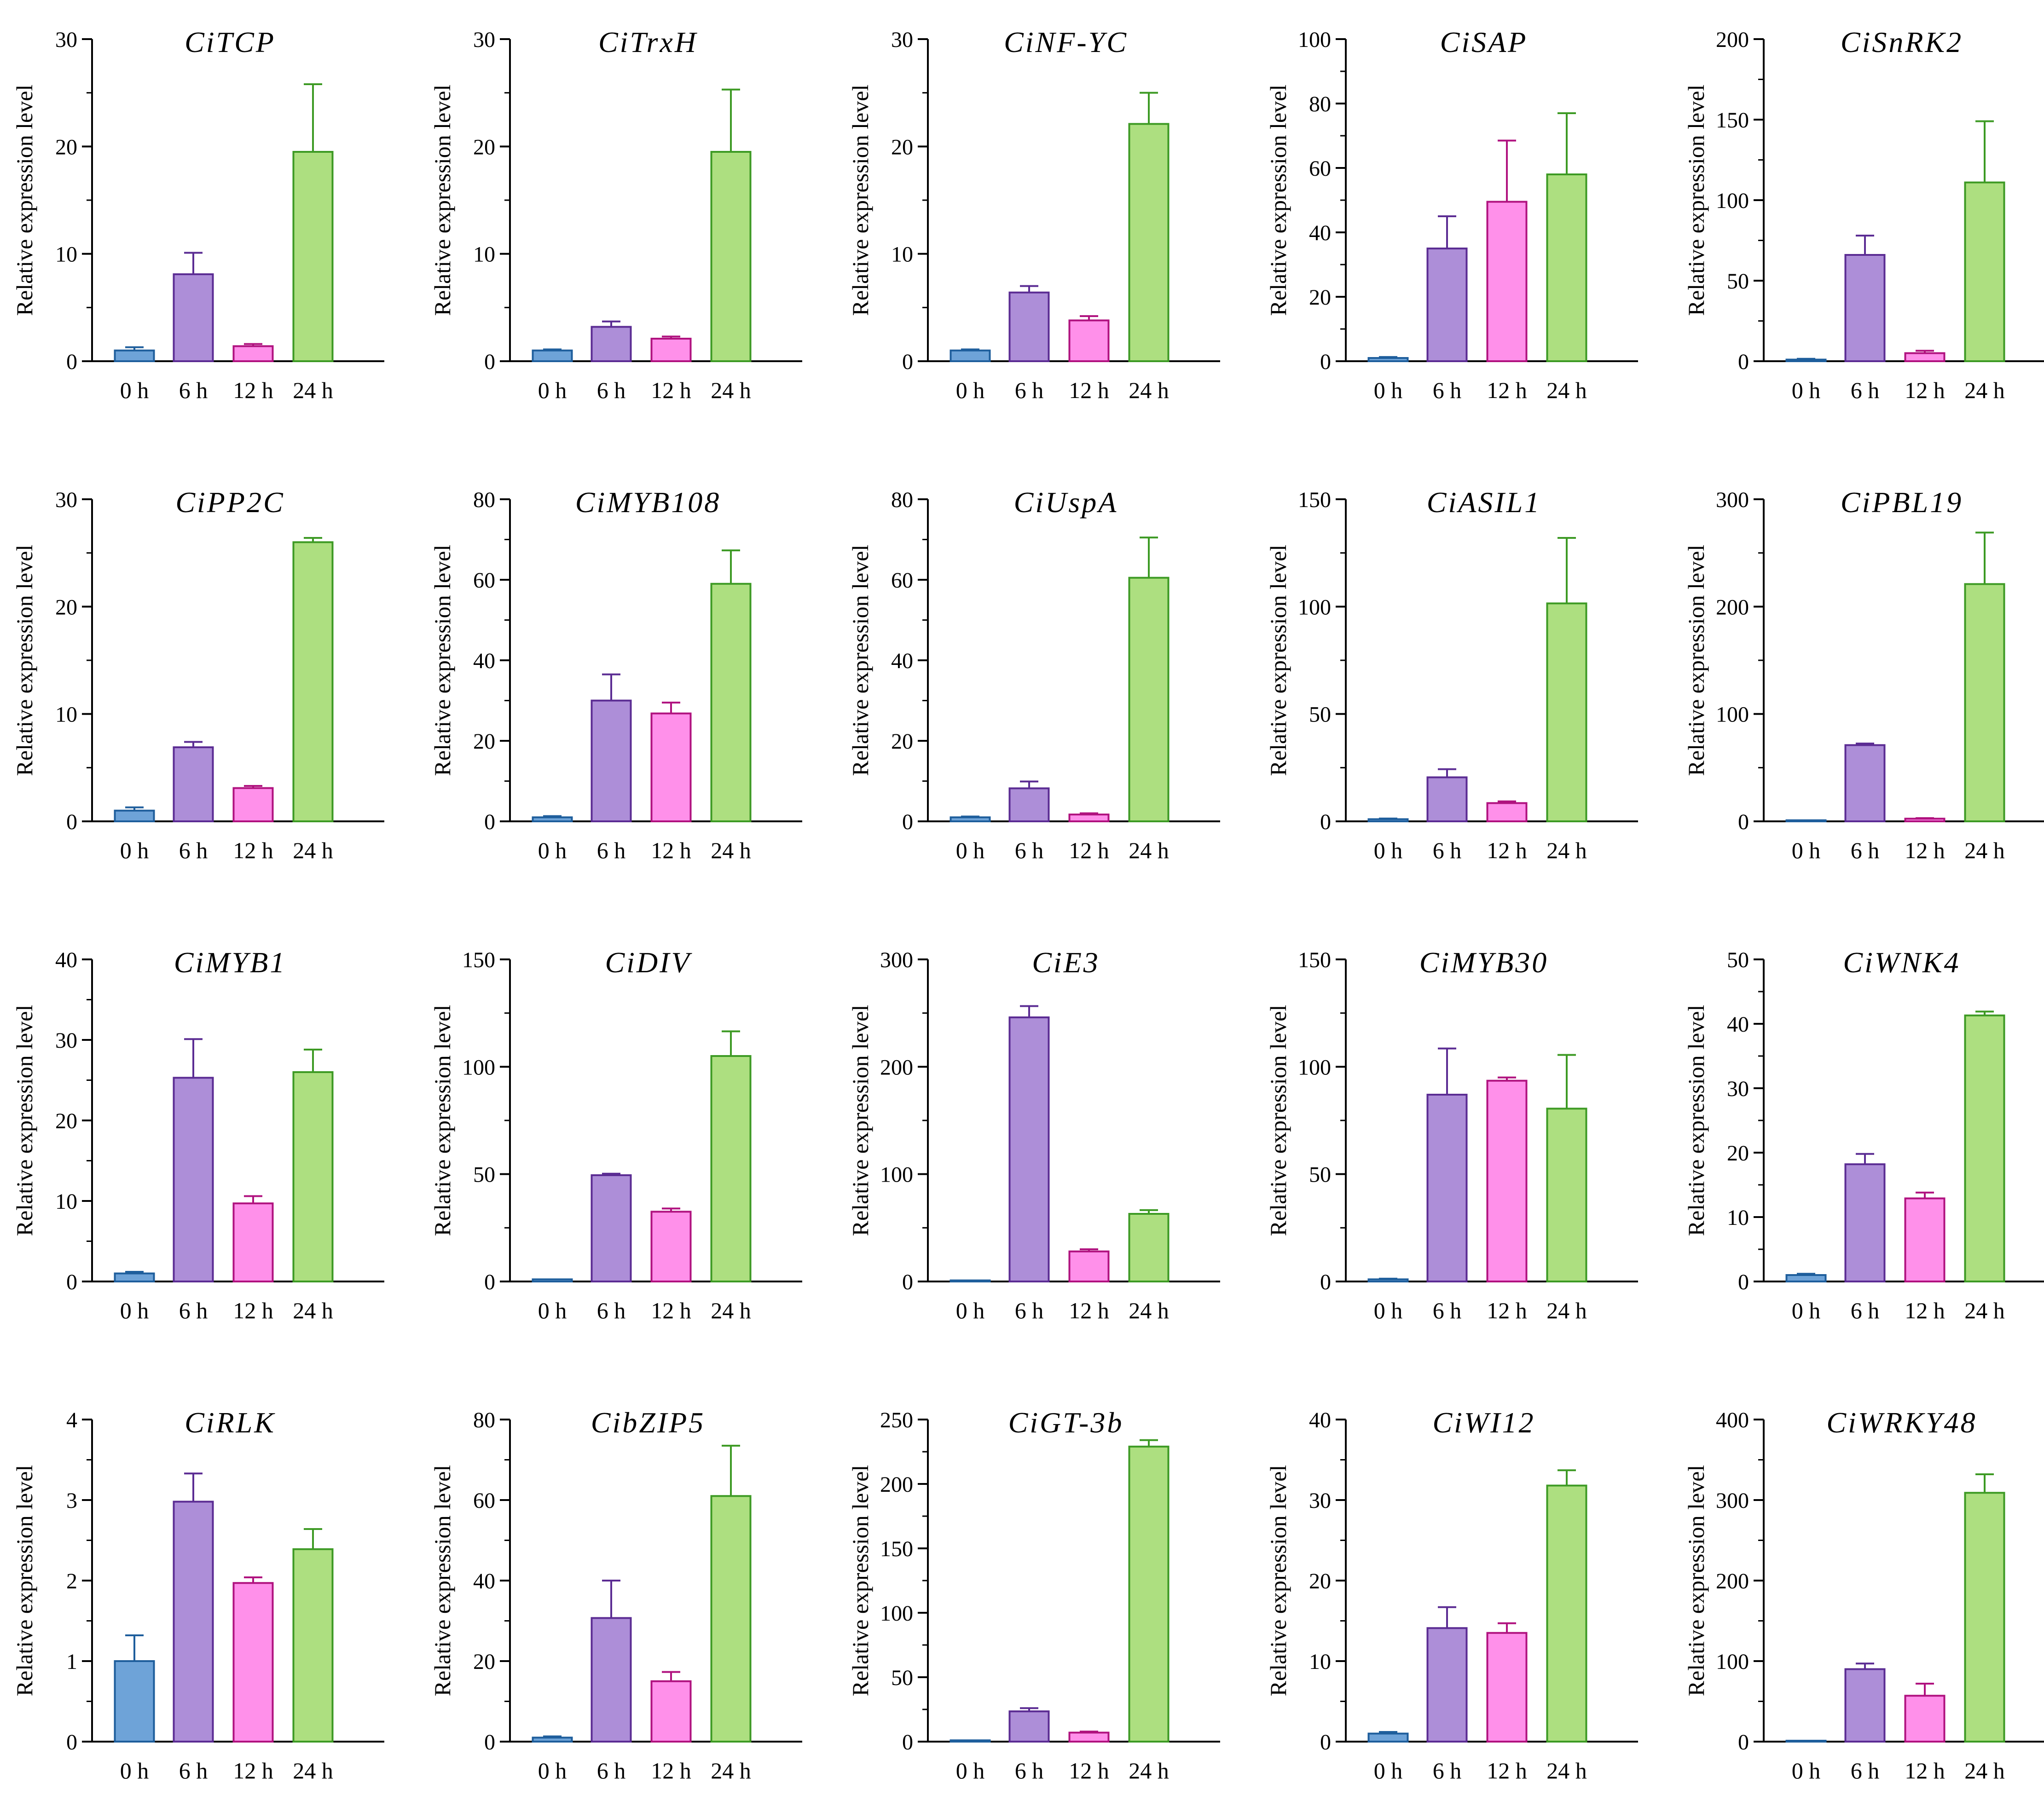 The image size is (2044, 1795). I want to click on y-tick-label: 2, so click(71, 1581).